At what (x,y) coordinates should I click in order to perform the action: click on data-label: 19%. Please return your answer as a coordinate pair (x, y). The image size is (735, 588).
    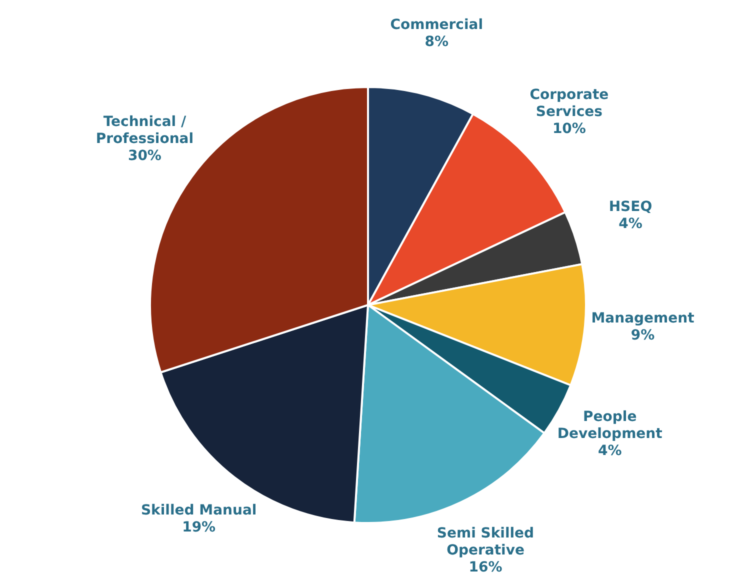
    Looking at the image, I should click on (199, 528).